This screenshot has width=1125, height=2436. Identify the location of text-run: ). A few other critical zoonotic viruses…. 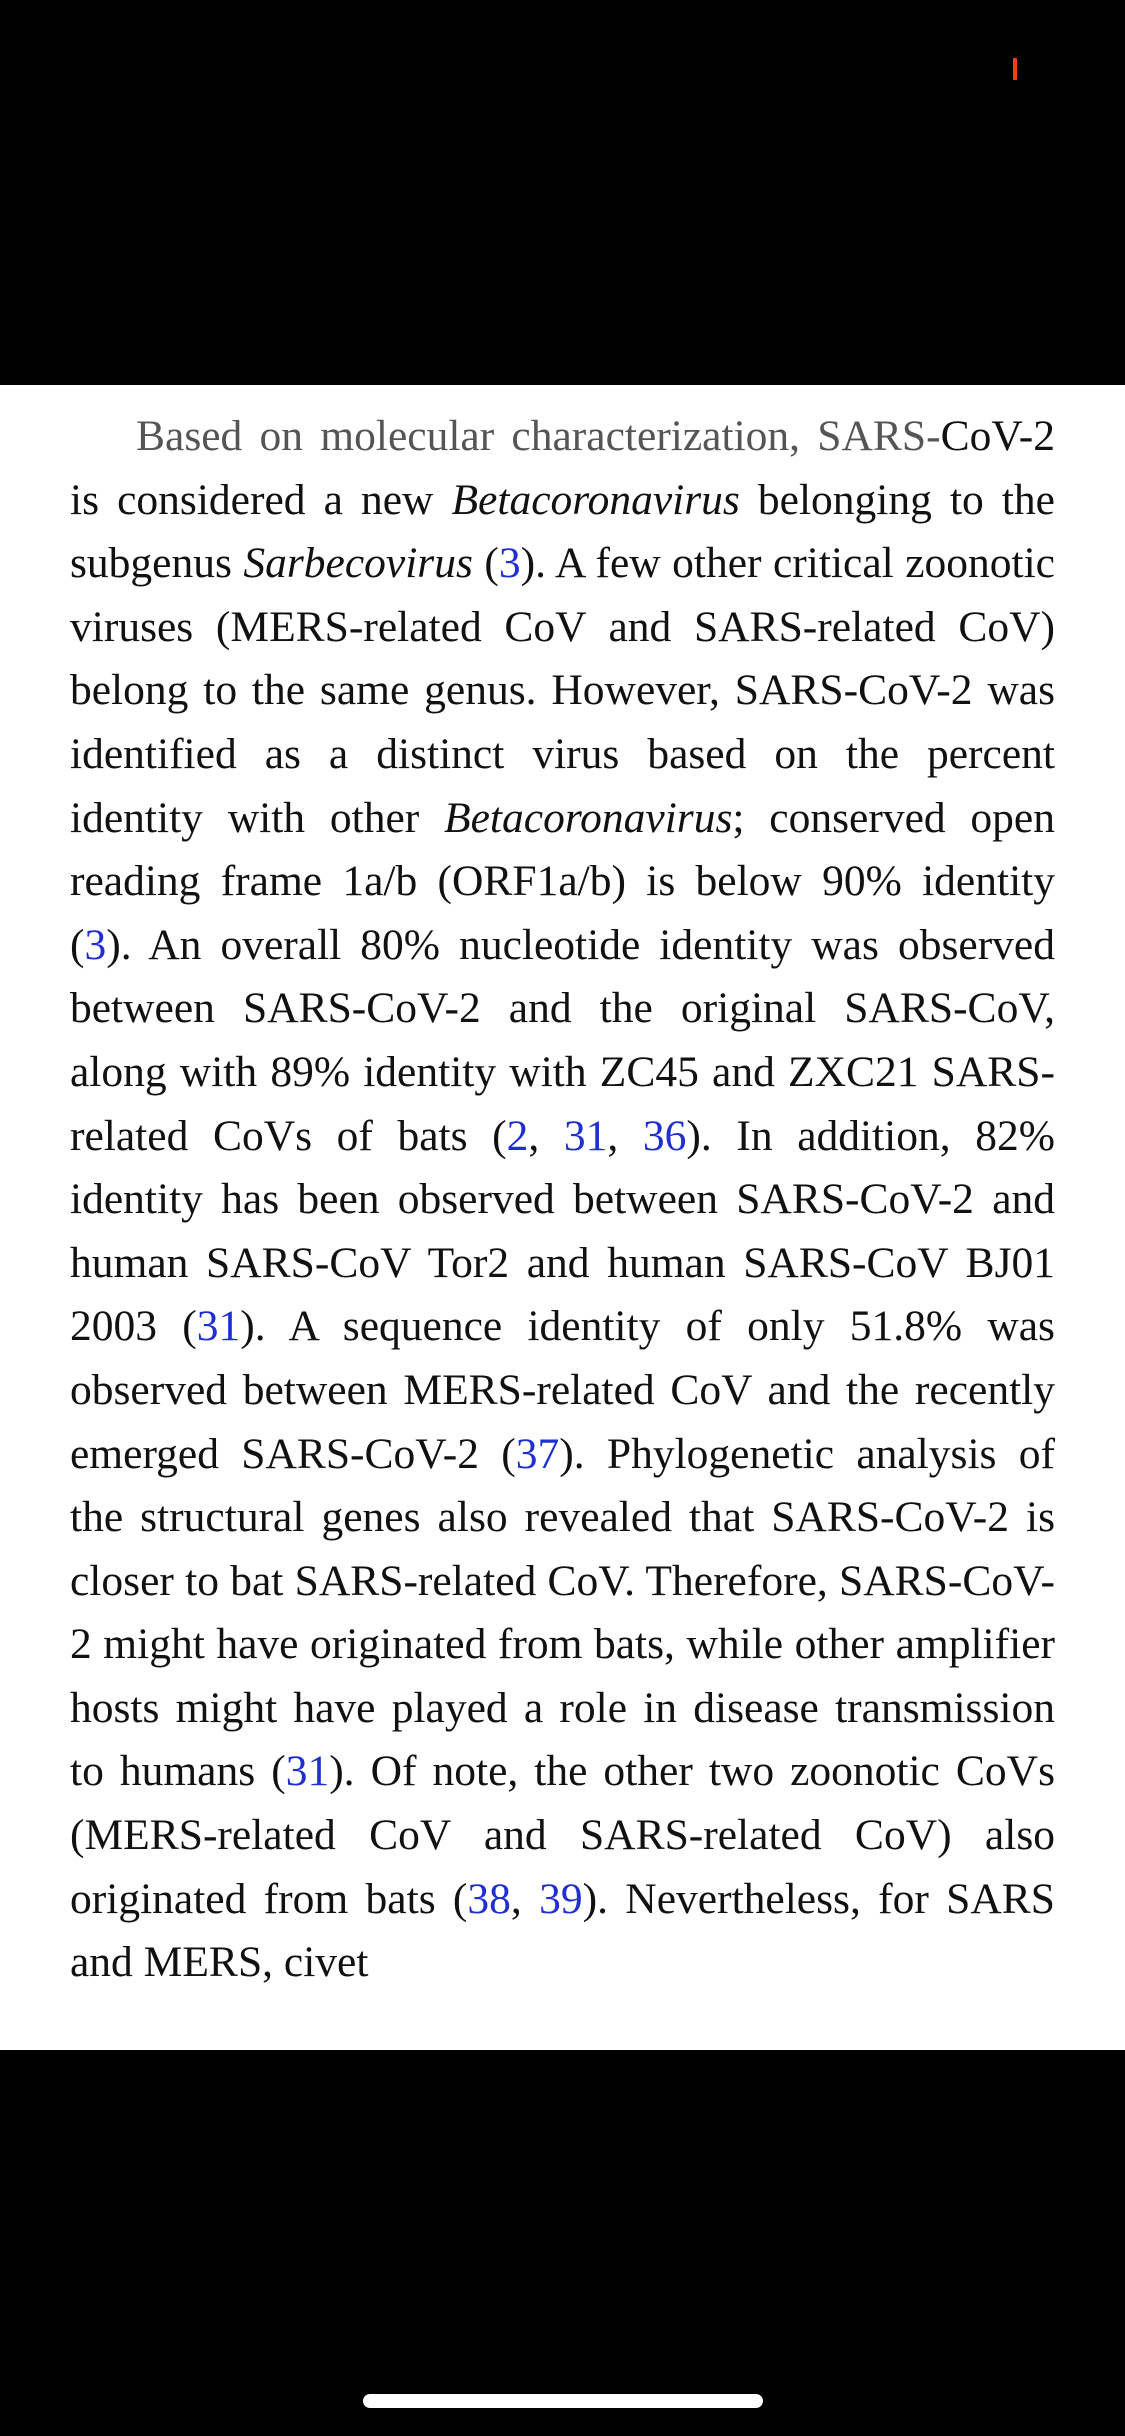
(562, 690).